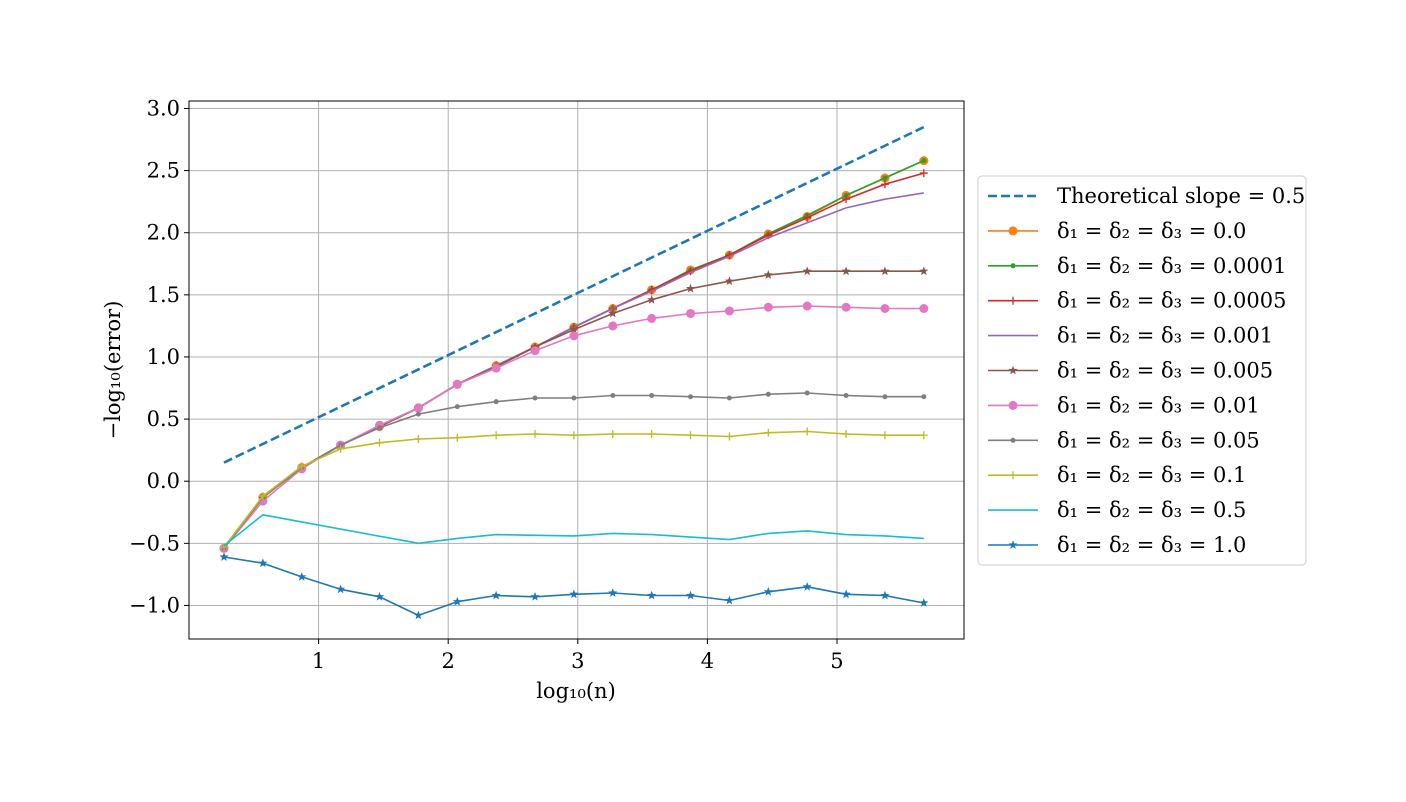 This screenshot has width=1406, height=802. I want to click on legend-item: δ₁ = δ₂ = δ₃ = 0.001, so click(1130, 336).